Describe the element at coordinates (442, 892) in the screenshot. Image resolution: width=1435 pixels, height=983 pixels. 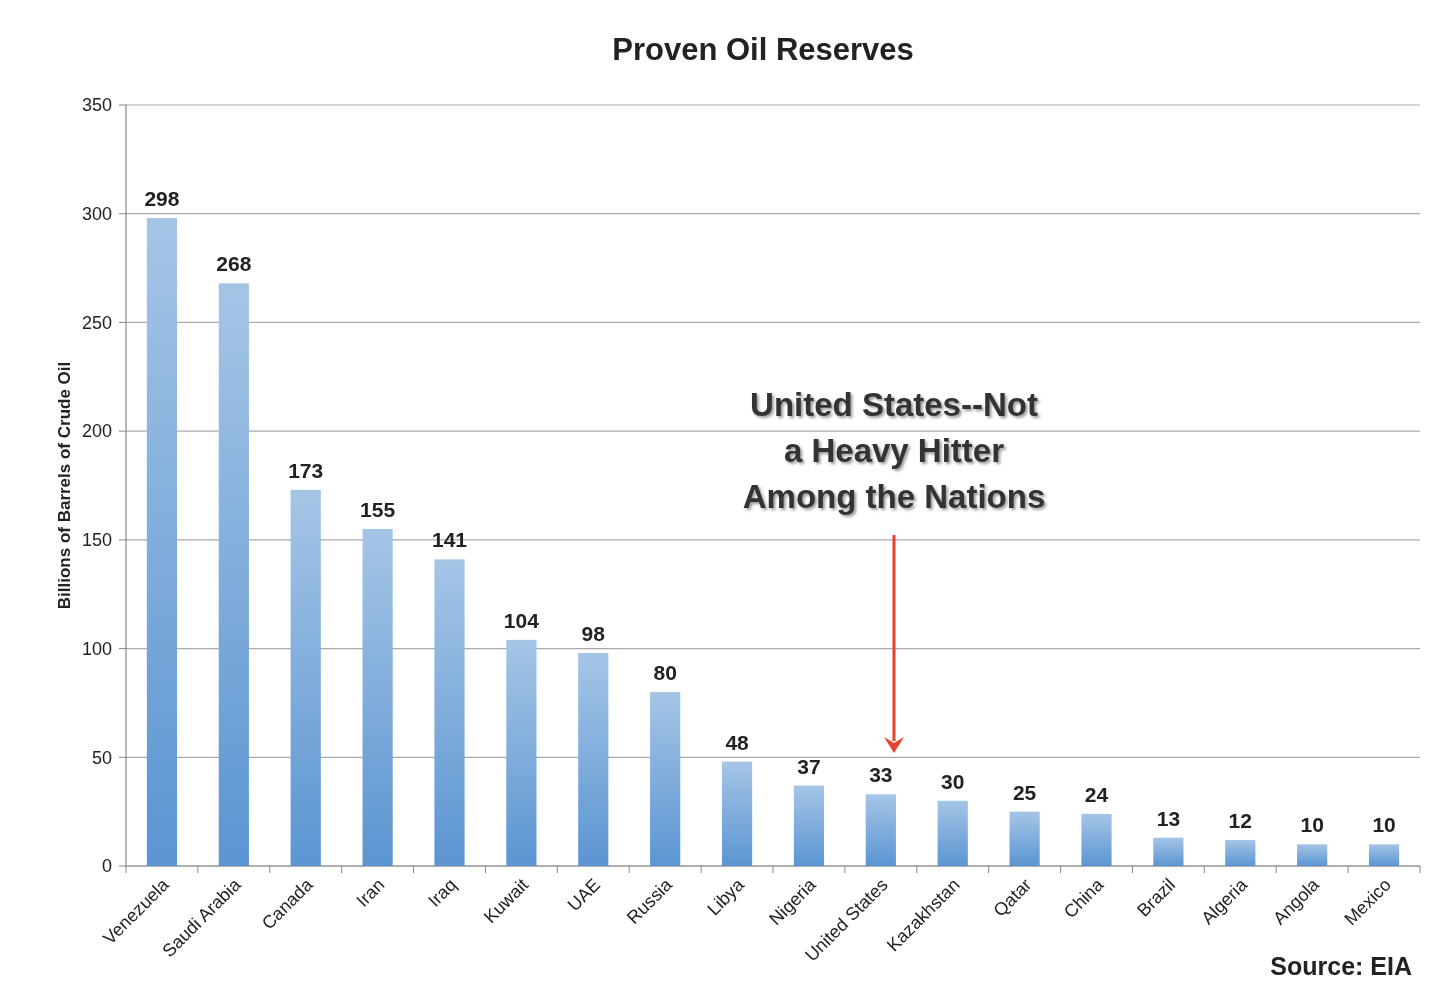
I see `x-tick-label: Iraq` at that location.